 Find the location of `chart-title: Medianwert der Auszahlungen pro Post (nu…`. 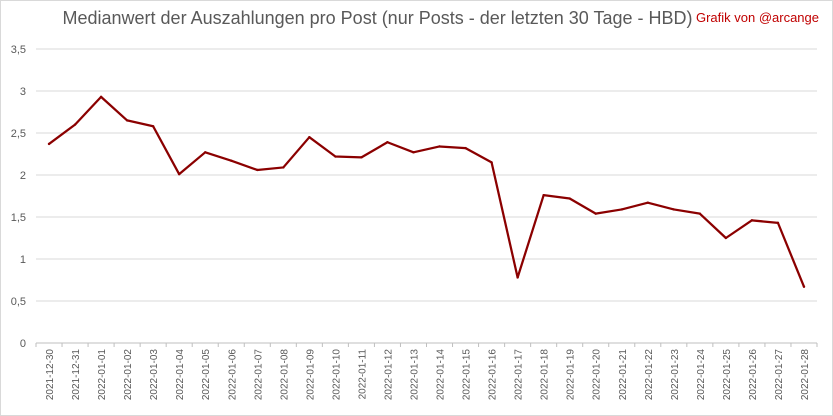

chart-title: Medianwert der Auszahlungen pro Post (nu… is located at coordinates (377, 18).